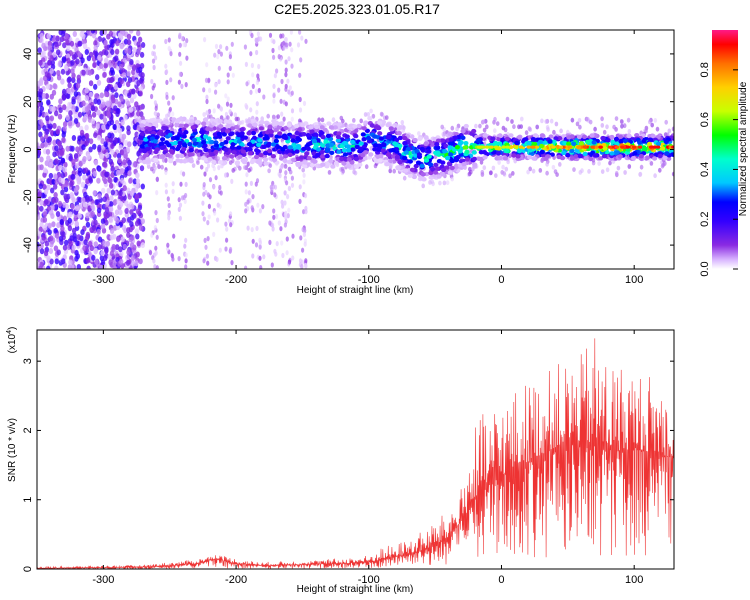 This screenshot has height=600, width=750. Describe the element at coordinates (369, 580) in the screenshot. I see `snr-x-tick-label: -100` at that location.